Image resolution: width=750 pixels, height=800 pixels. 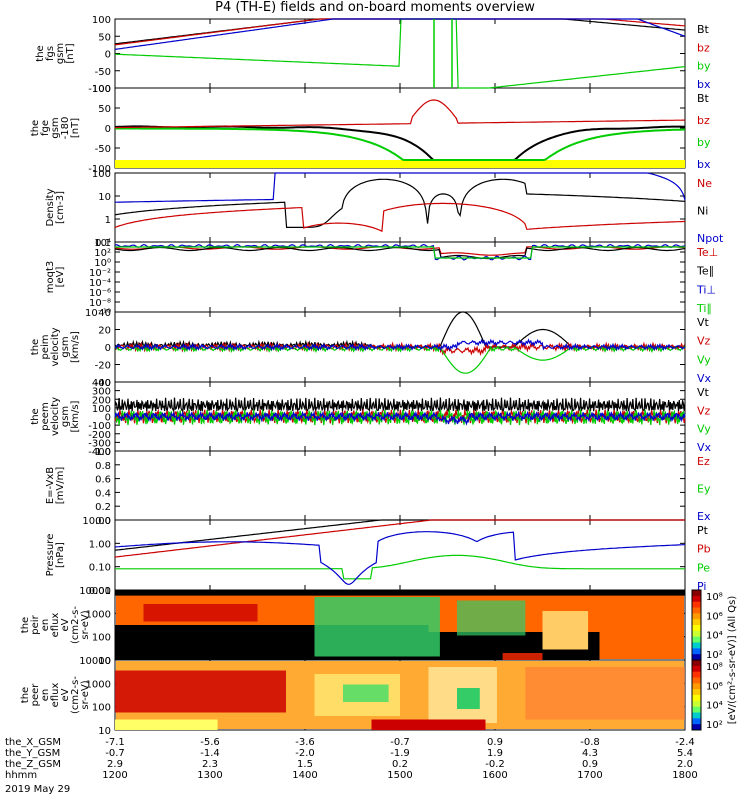 I want to click on x-row-label-hhmm: hhmm, so click(x=21, y=775).